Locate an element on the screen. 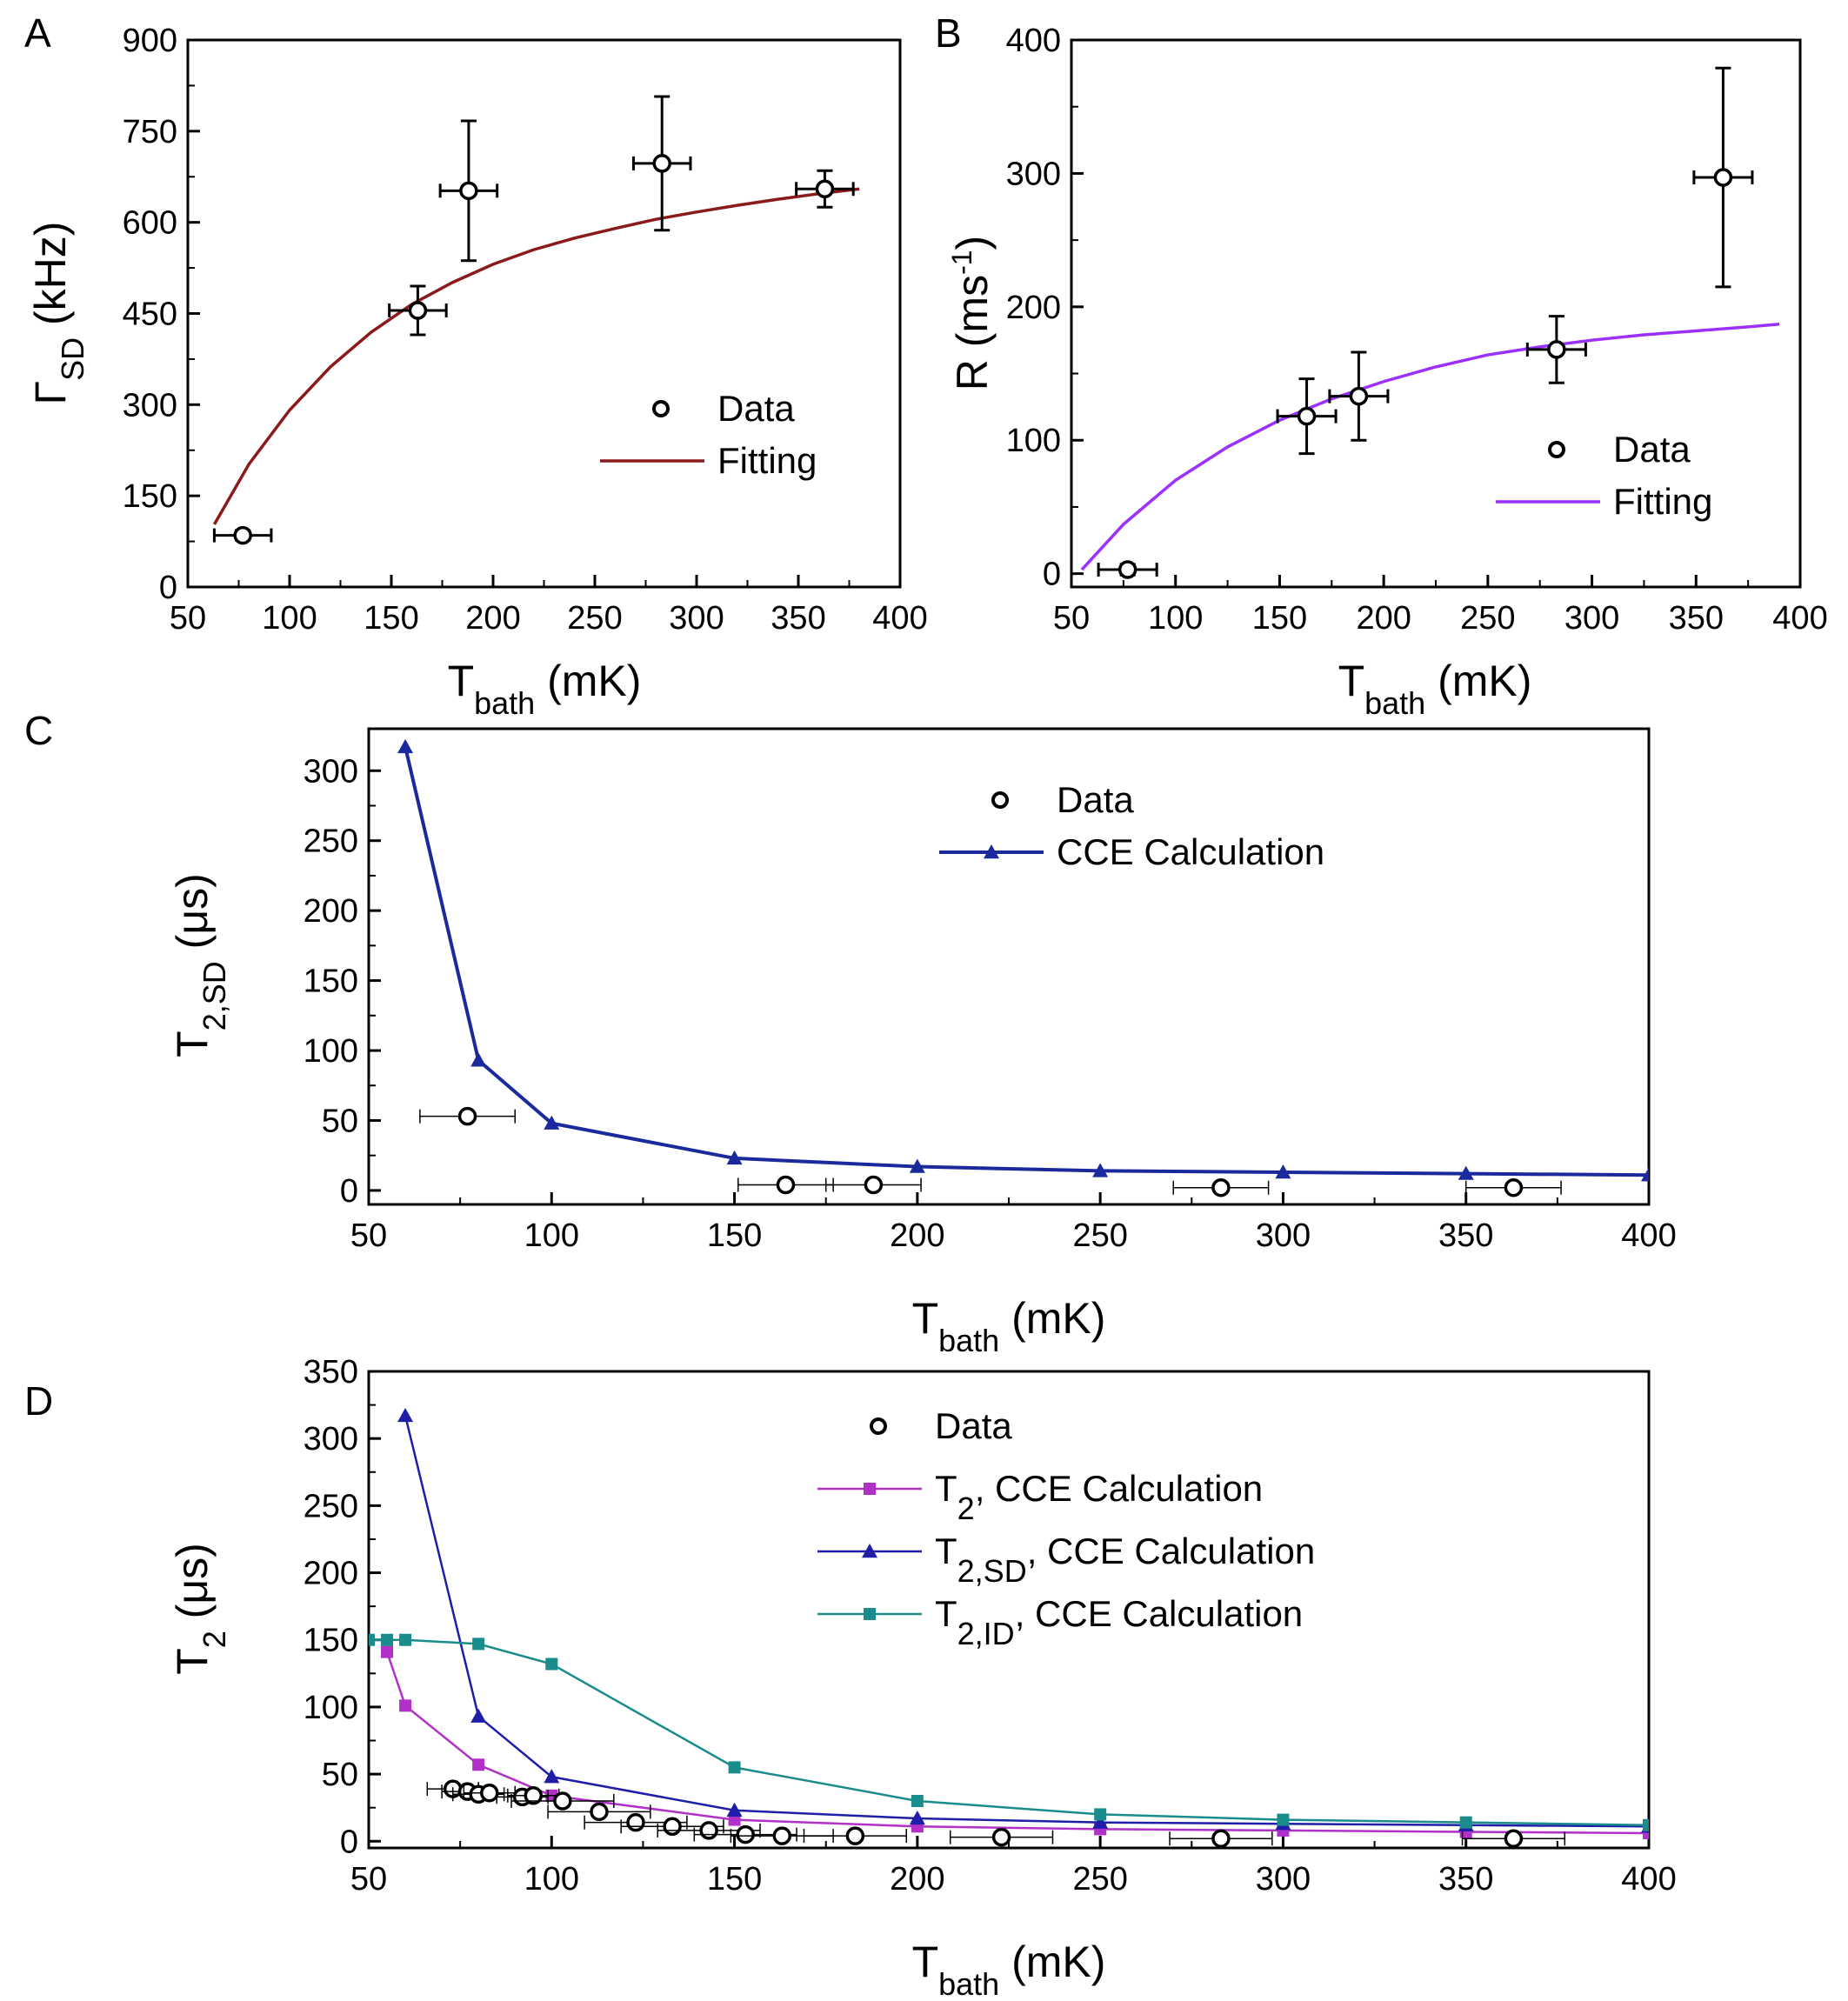  y-tick-label: 350 is located at coordinates (331, 1372).